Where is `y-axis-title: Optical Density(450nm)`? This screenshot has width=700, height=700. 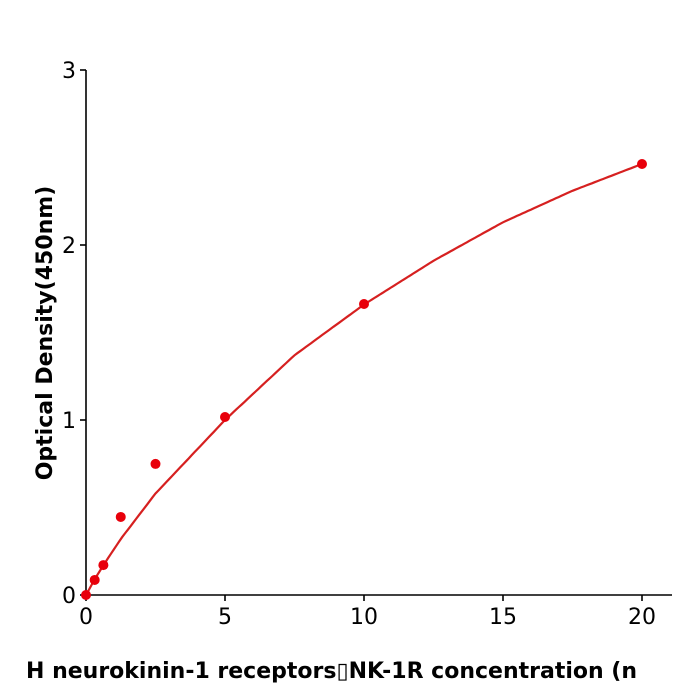
y-axis-title: Optical Density(450nm) is located at coordinates (45, 333).